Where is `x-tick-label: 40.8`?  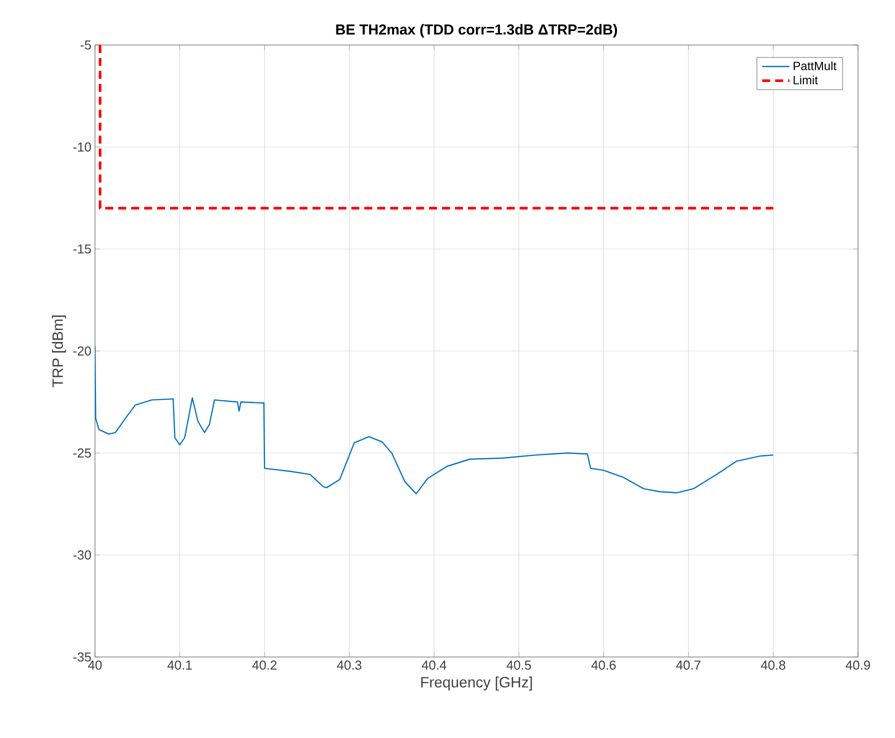
x-tick-label: 40.8 is located at coordinates (773, 665).